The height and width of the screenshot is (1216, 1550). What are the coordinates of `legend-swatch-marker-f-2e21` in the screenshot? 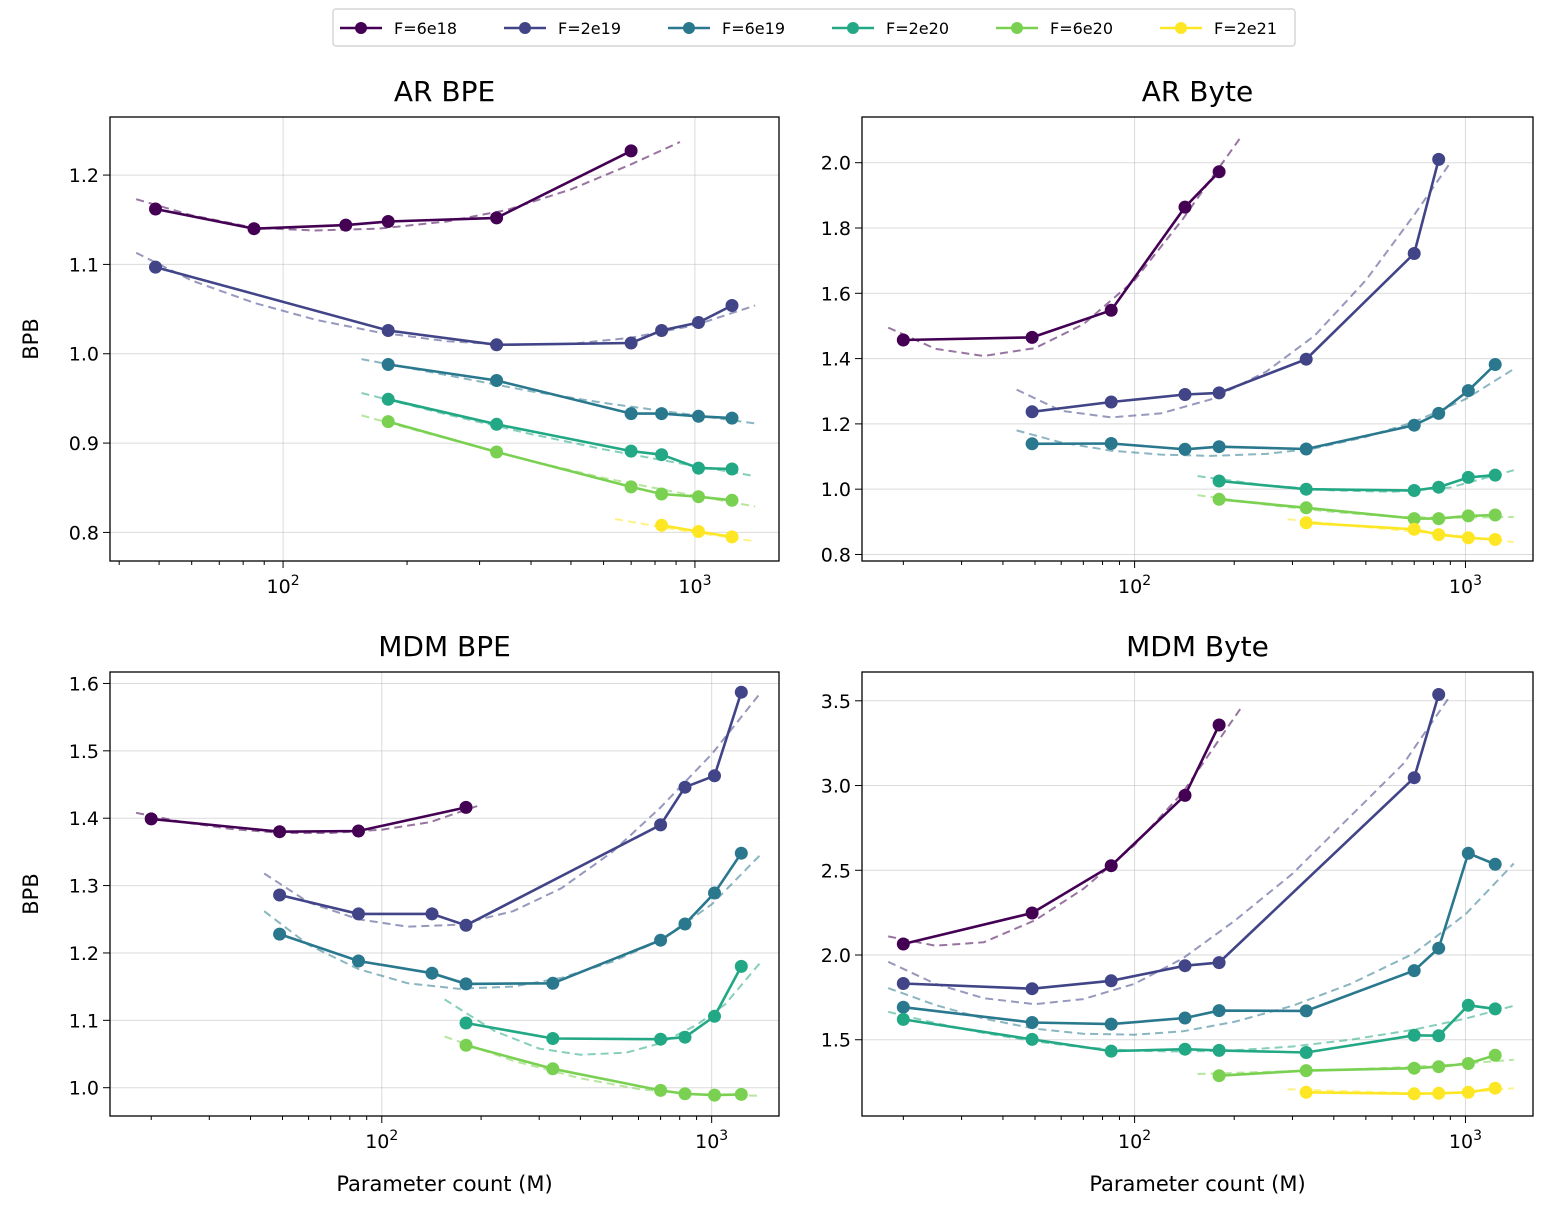 It's located at (1181, 28).